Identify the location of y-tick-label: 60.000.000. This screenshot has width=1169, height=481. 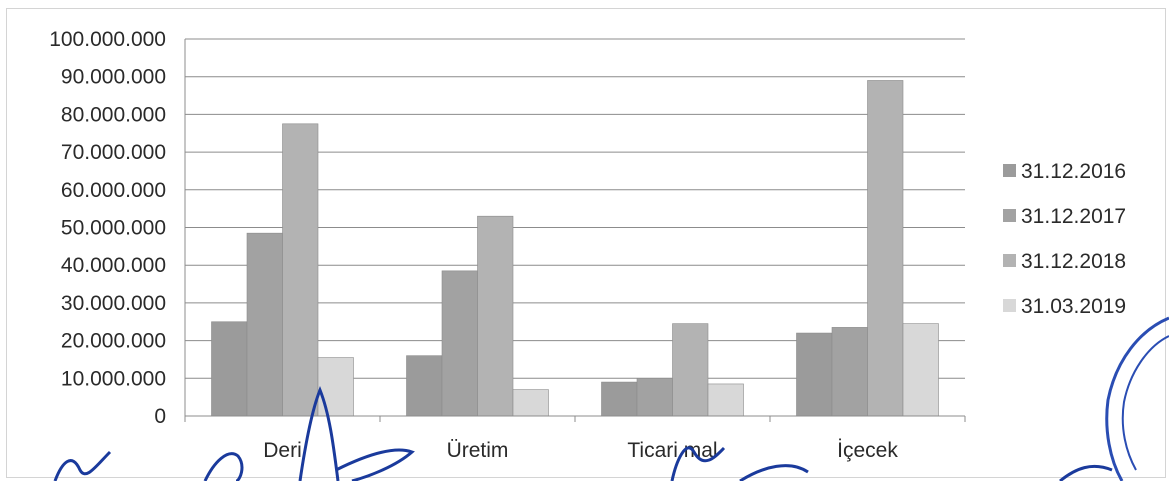
(113, 190).